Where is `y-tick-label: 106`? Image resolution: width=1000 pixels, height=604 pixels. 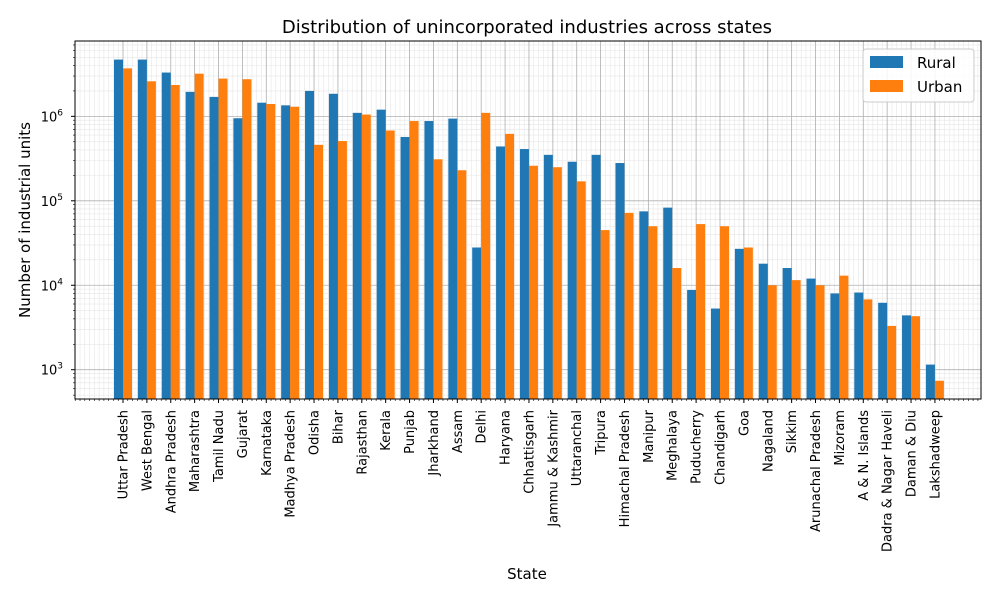
y-tick-label: 106 is located at coordinates (52, 116).